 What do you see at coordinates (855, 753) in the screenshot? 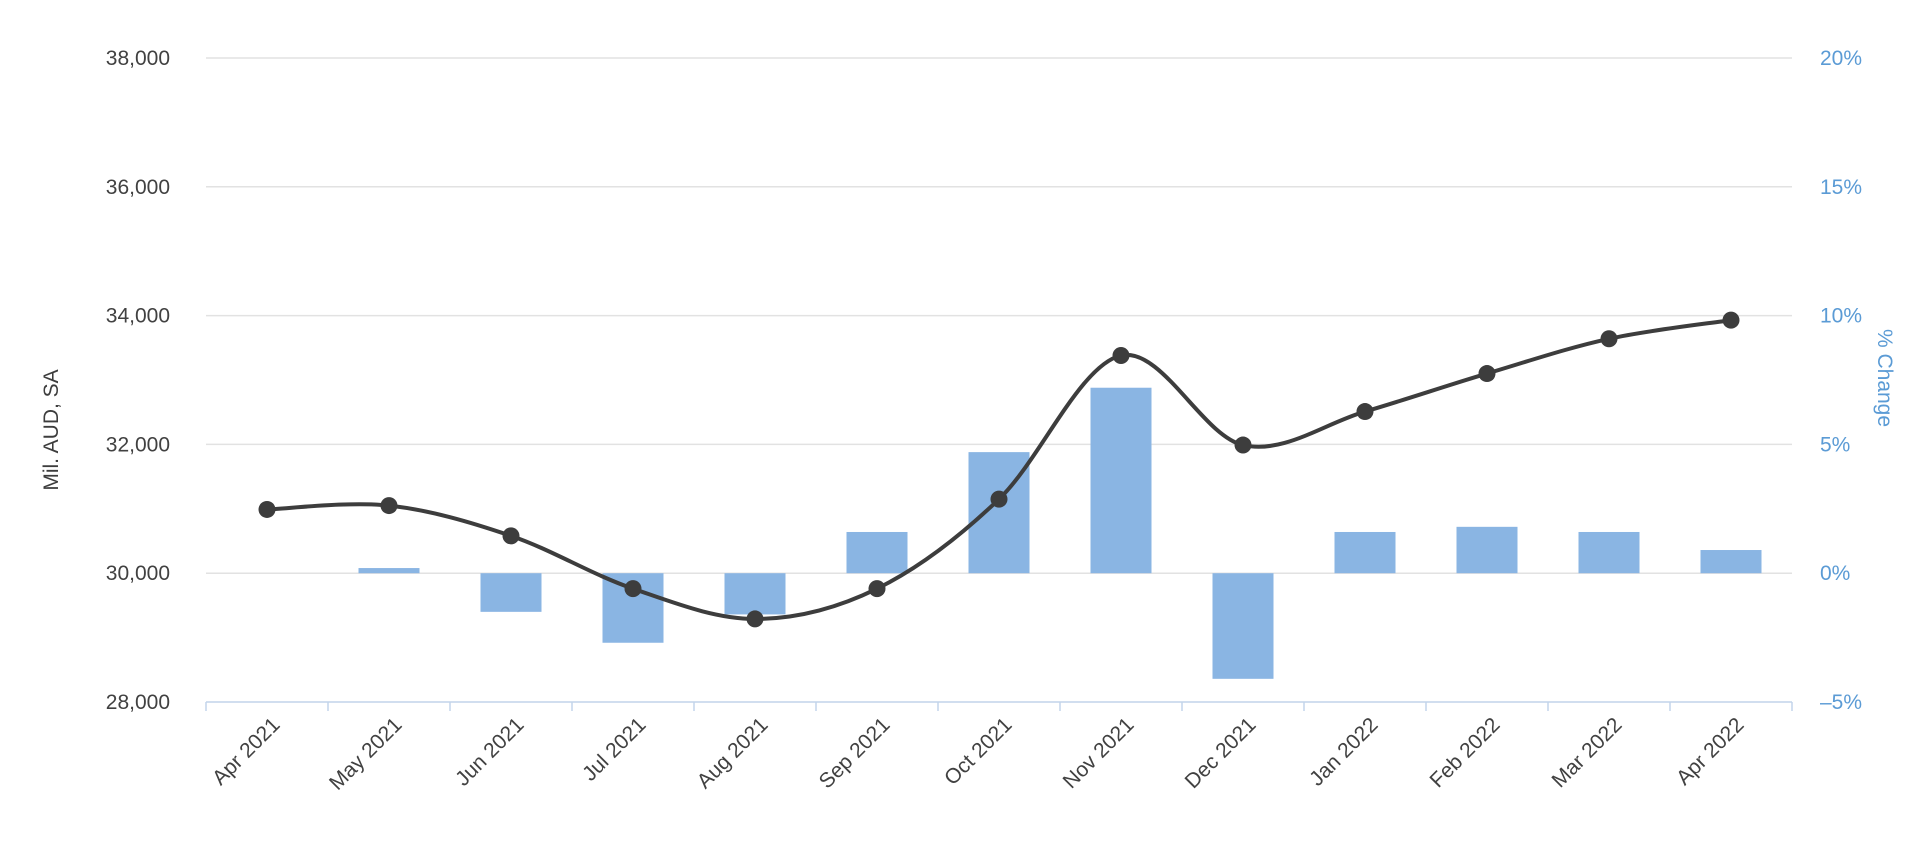
I see `x-axis-label-sep-2021: Sep 2021` at bounding box center [855, 753].